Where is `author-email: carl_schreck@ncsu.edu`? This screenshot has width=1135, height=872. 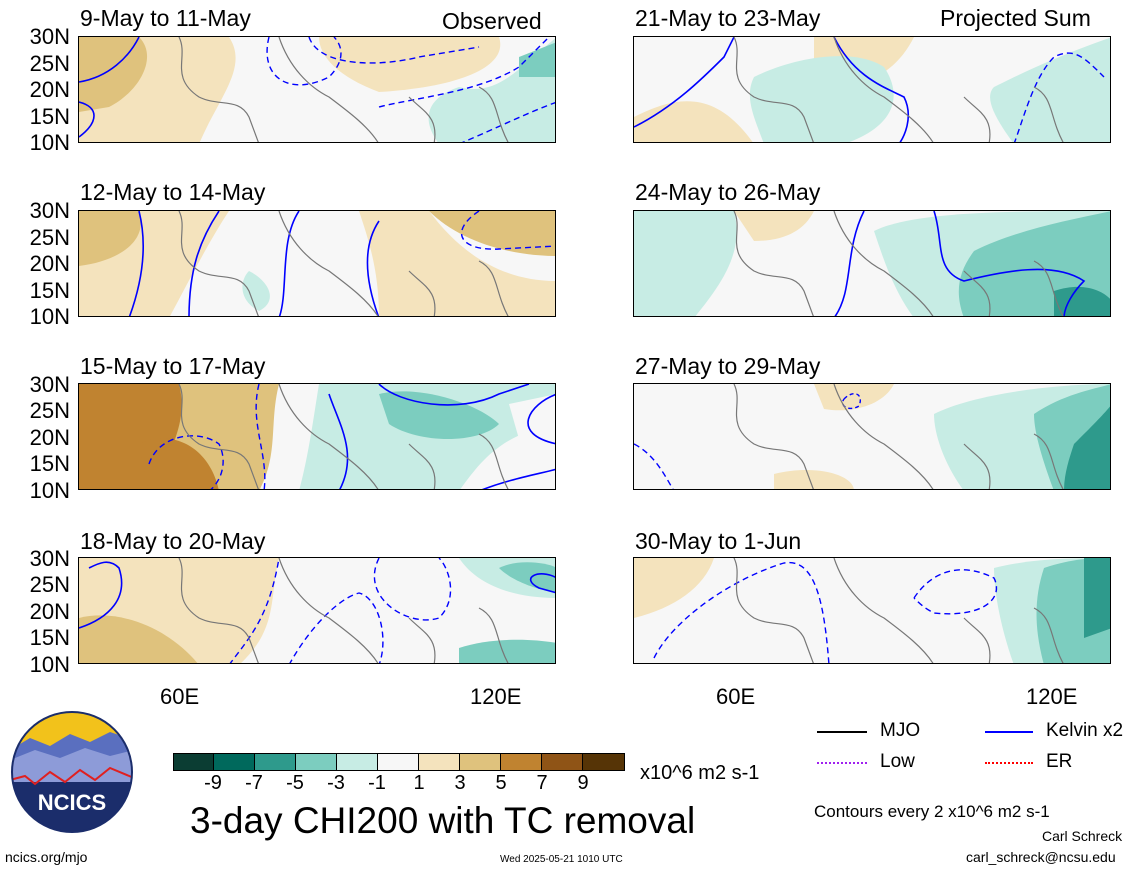 author-email: carl_schreck@ncsu.edu is located at coordinates (1041, 857).